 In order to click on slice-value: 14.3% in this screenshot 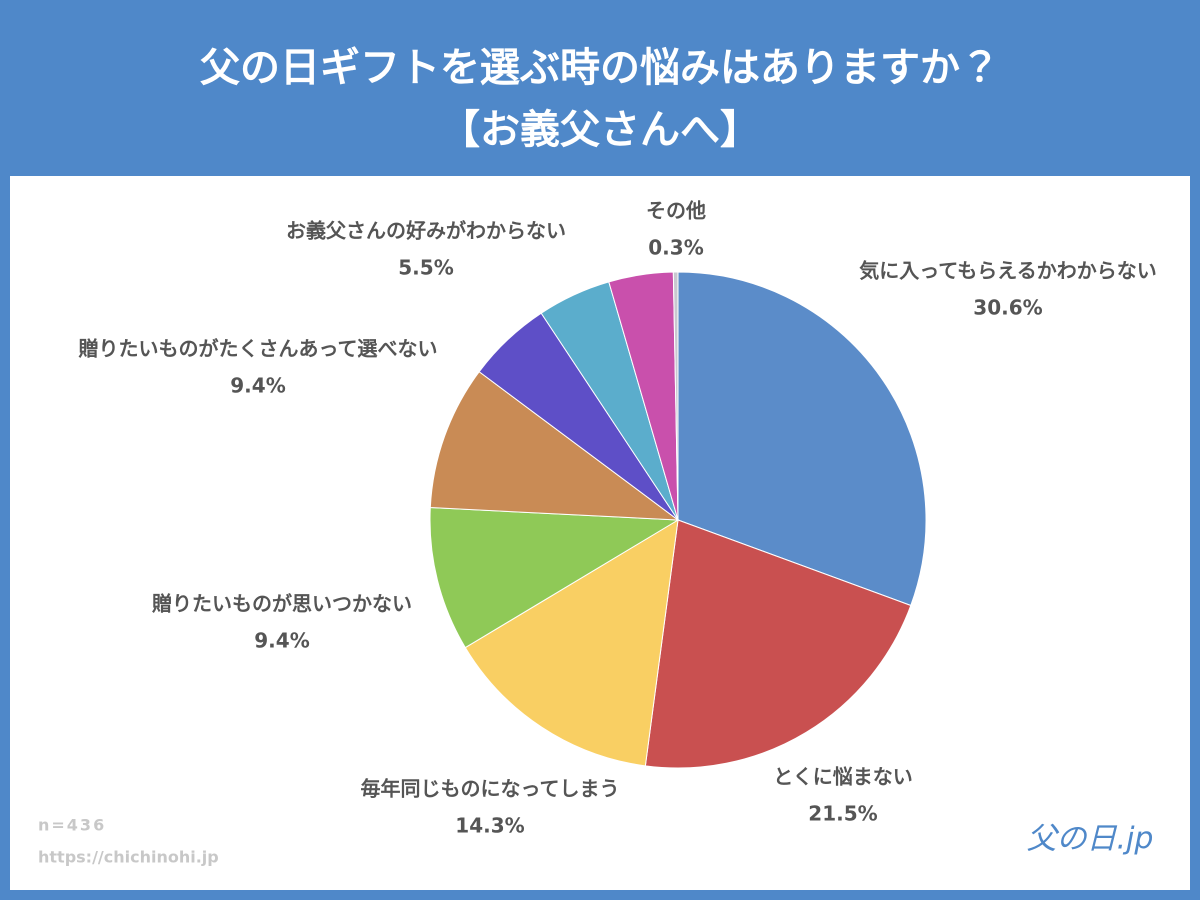, I will do `click(489, 826)`.